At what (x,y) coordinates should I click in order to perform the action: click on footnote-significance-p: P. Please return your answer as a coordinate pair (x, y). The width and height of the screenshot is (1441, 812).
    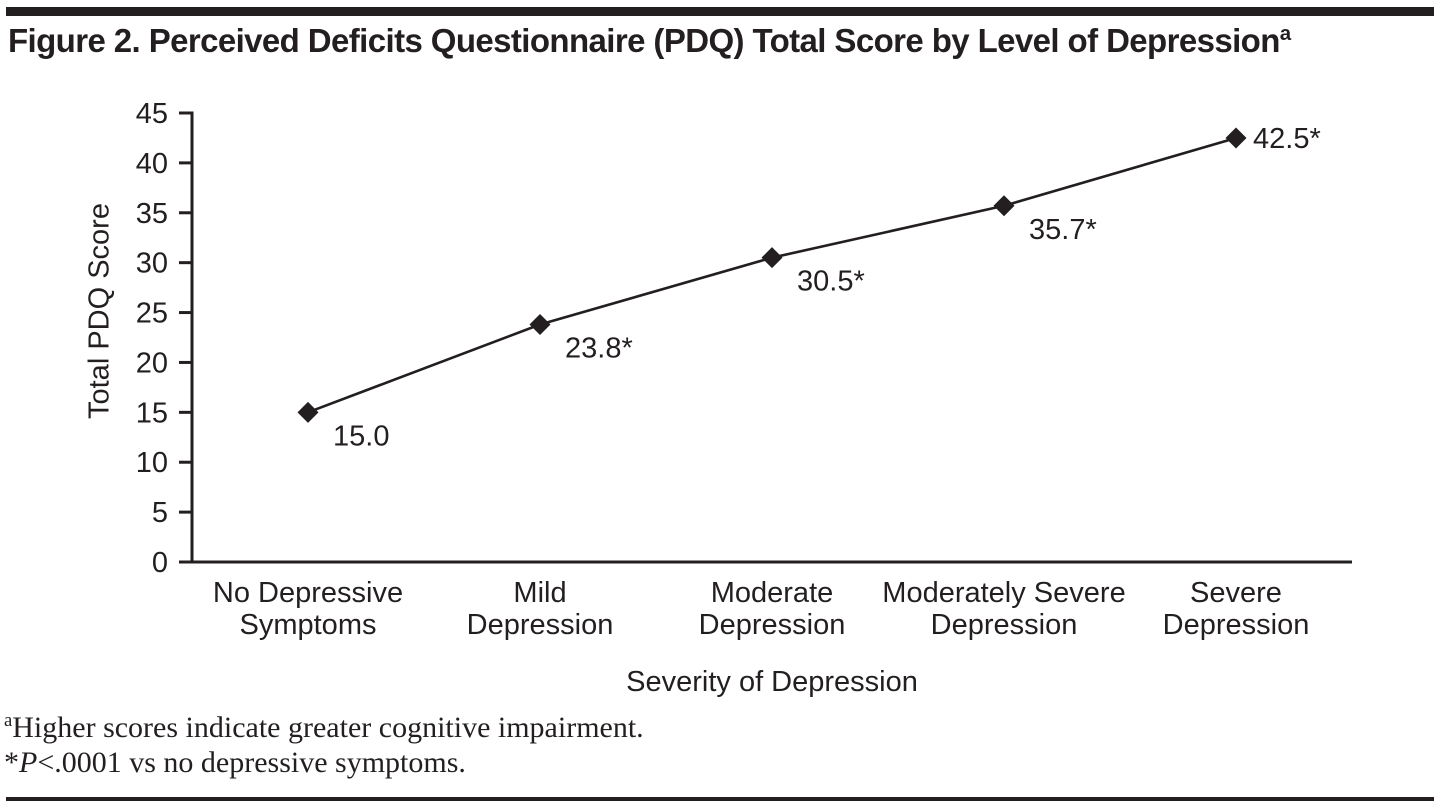
    Looking at the image, I should click on (28, 762).